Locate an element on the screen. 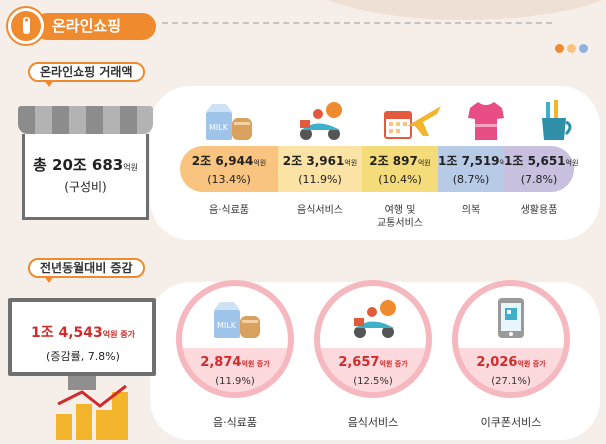 The width and height of the screenshot is (606, 444). header-dots is located at coordinates (573, 47).